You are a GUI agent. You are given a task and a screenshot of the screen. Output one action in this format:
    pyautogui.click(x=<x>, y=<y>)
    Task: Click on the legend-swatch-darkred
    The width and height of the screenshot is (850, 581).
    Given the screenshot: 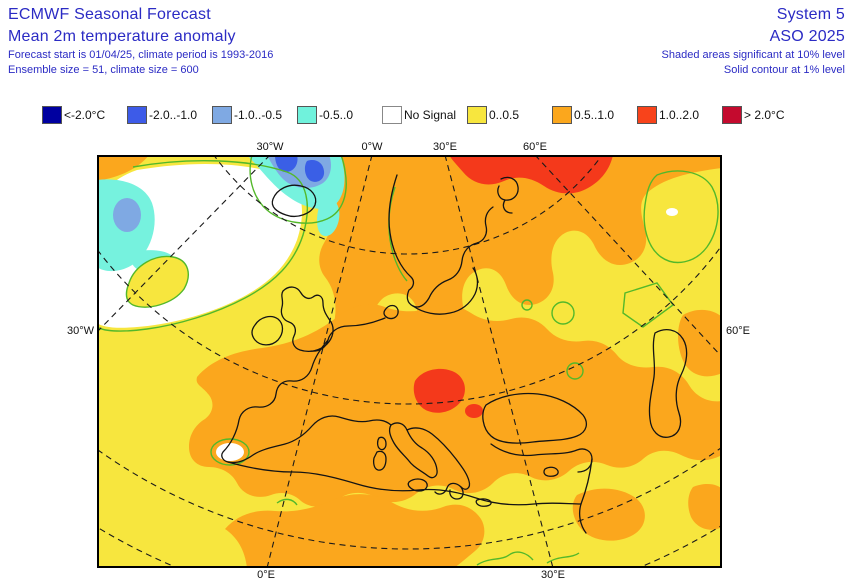 What is the action you would take?
    pyautogui.click(x=732, y=115)
    